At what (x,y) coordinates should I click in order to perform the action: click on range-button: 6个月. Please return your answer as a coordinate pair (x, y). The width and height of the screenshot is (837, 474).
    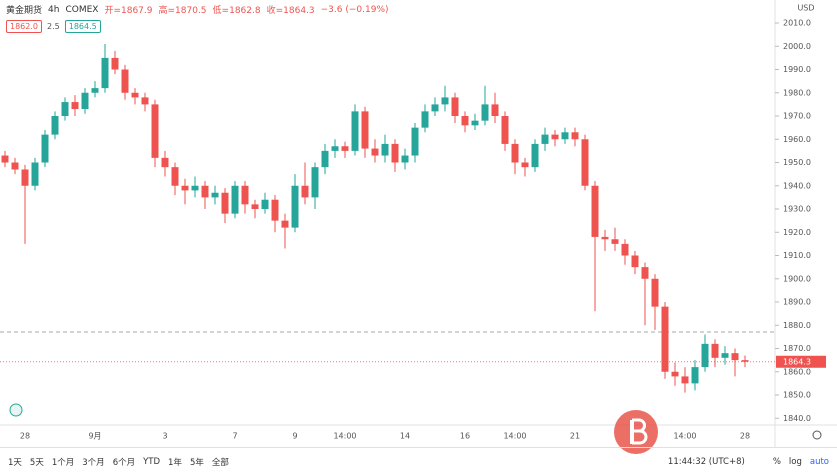
    Looking at the image, I should click on (124, 462).